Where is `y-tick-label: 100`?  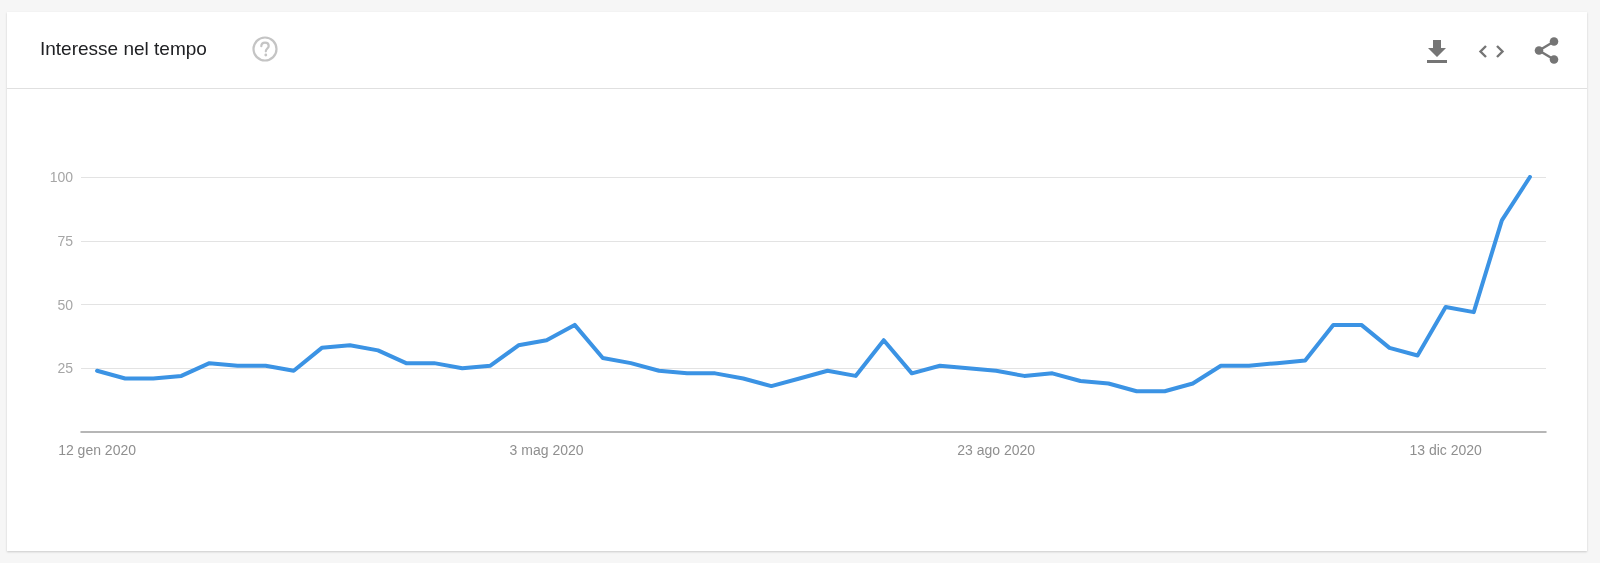
y-tick-label: 100 is located at coordinates (61, 177).